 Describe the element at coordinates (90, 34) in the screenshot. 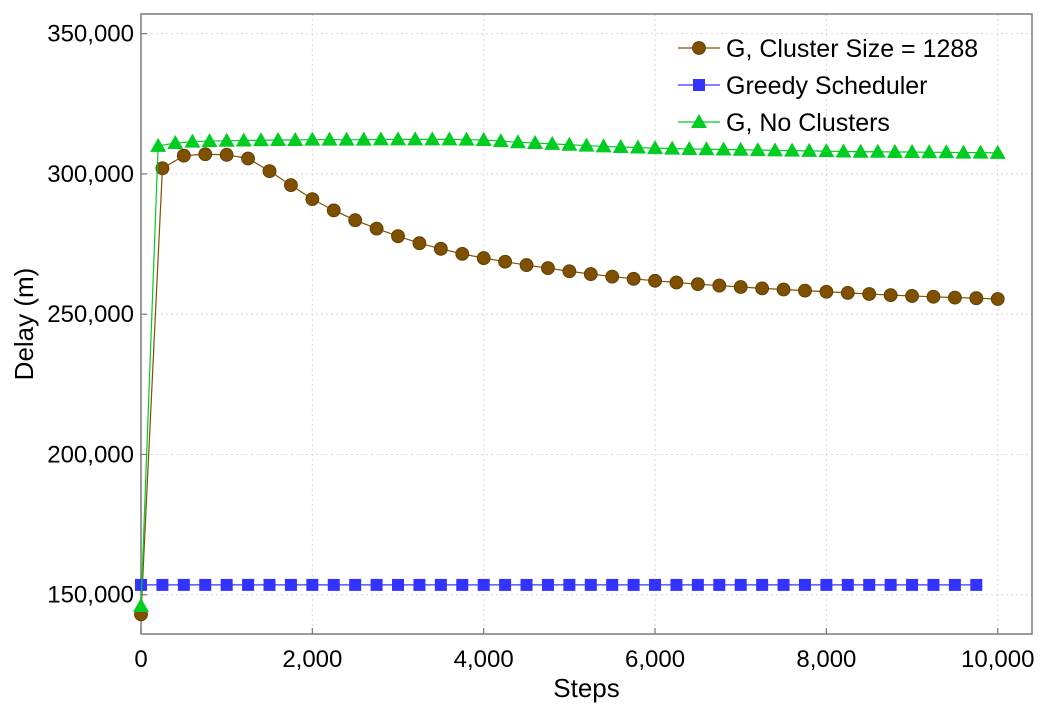

I see `y-tick-label: 350,000` at that location.